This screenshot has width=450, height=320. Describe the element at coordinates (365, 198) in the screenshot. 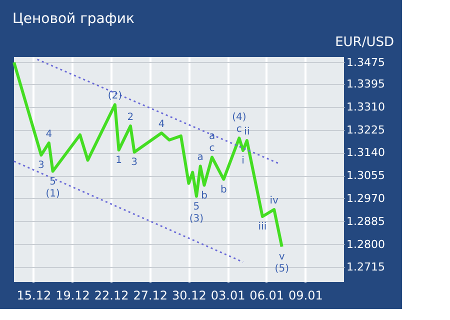

I see `y-tick-label: 1.2970` at that location.